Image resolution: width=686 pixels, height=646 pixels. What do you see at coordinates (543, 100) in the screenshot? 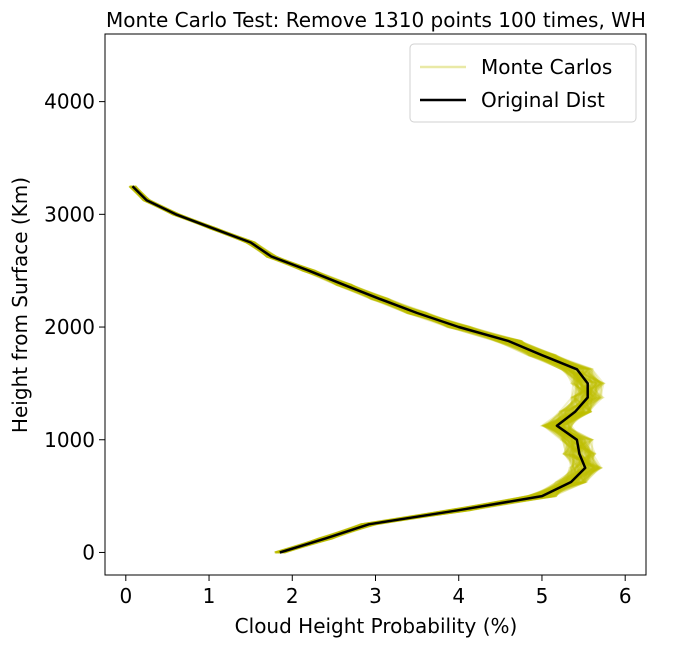
I see `legend-original-dist-label: Original Dist` at bounding box center [543, 100].